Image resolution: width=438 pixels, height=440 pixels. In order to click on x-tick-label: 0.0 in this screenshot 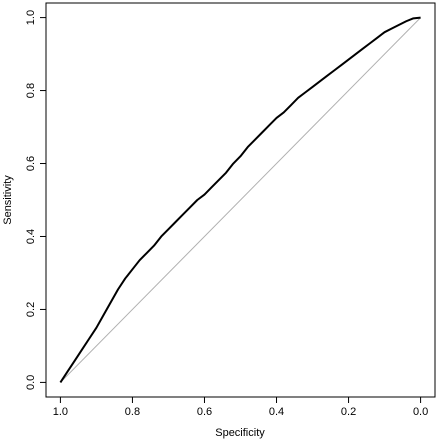, I will do `click(420, 412)`.